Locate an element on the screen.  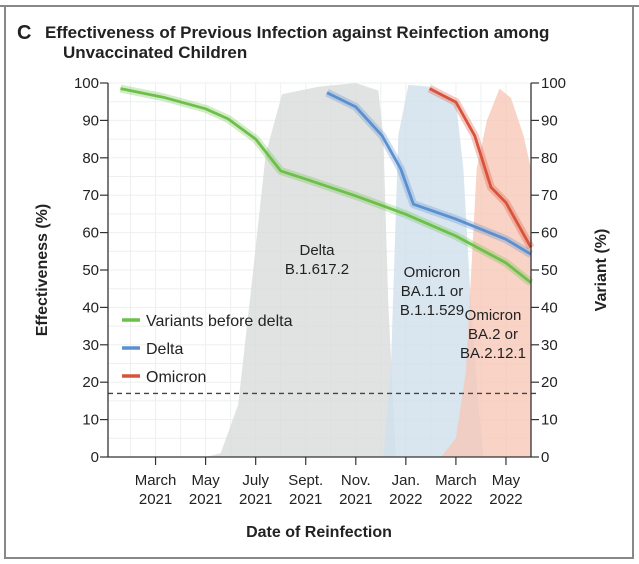
legend: Variants before delta Delta Omicron is located at coordinates (207, 349).